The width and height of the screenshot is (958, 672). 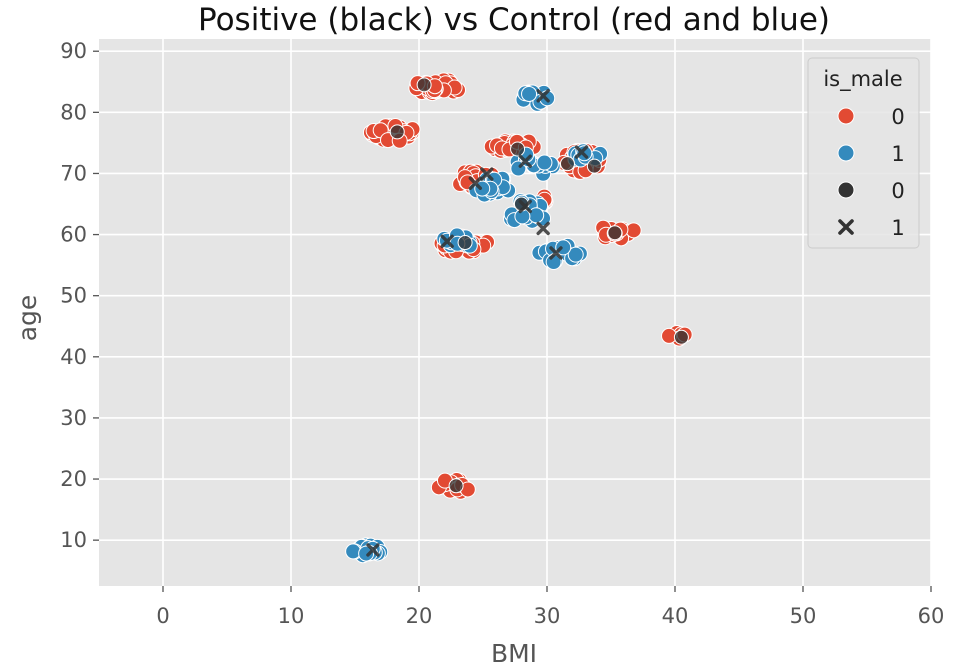 What do you see at coordinates (162, 616) in the screenshot?
I see `x-tick-label: 0` at bounding box center [162, 616].